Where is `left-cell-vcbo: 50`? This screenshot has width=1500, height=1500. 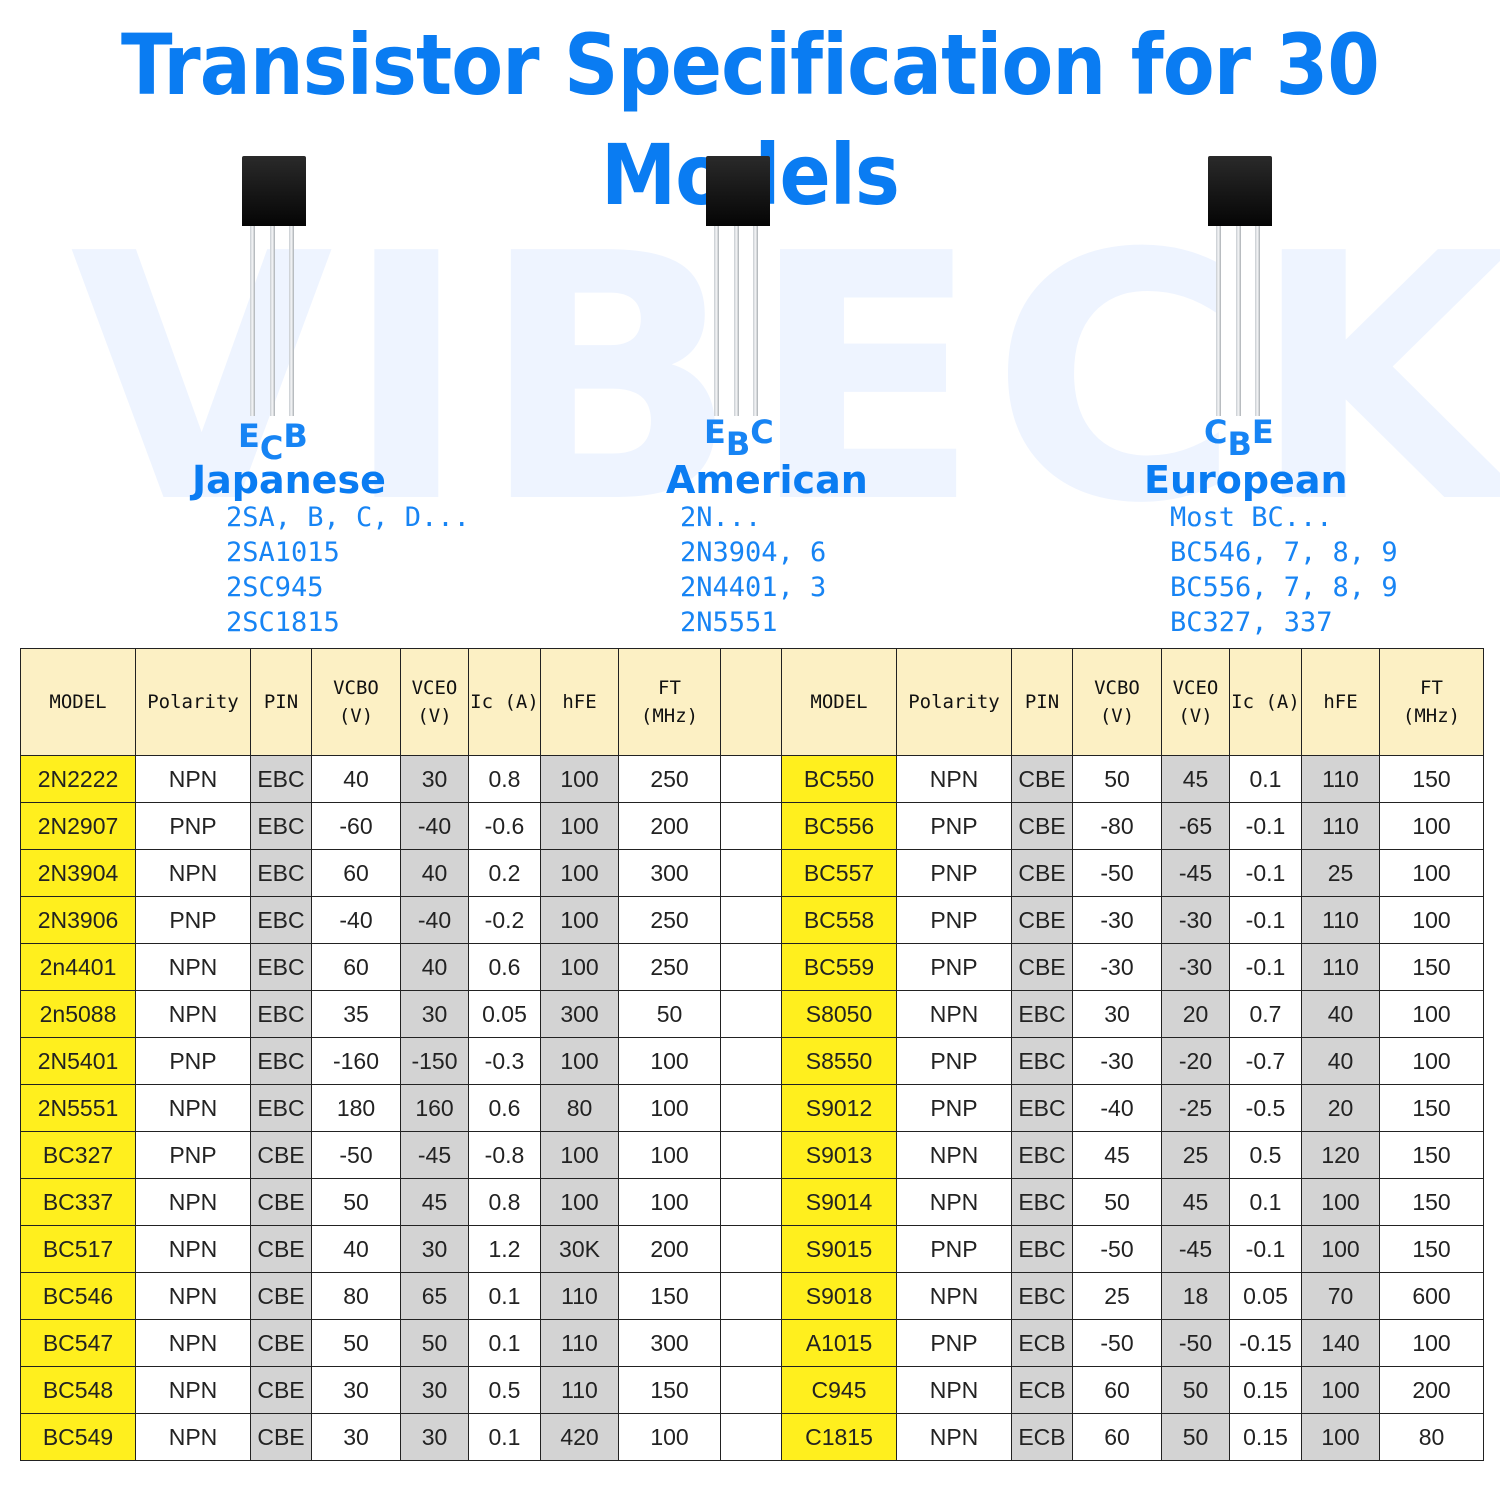
left-cell-vcbo: 50 is located at coordinates (356, 1202).